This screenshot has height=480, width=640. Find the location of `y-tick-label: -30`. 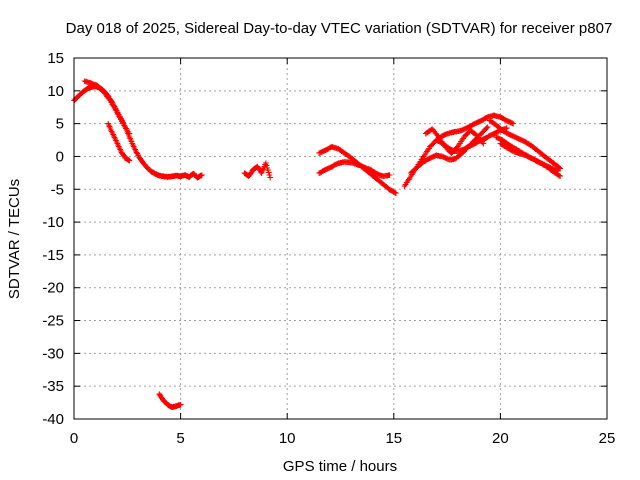

y-tick-label: -30 is located at coordinates (53, 353).